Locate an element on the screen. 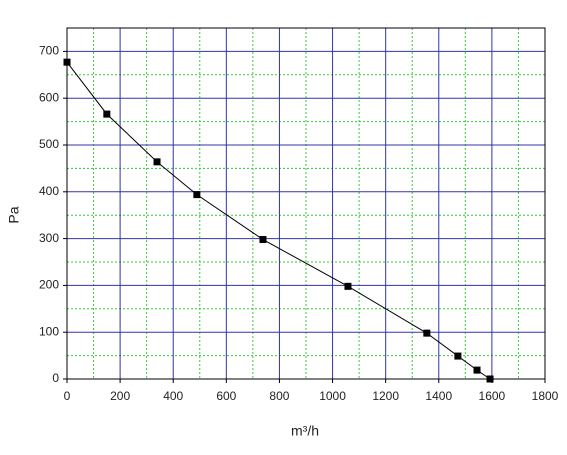 This screenshot has height=455, width=567. x-tick-label: 600 is located at coordinates (226, 396).